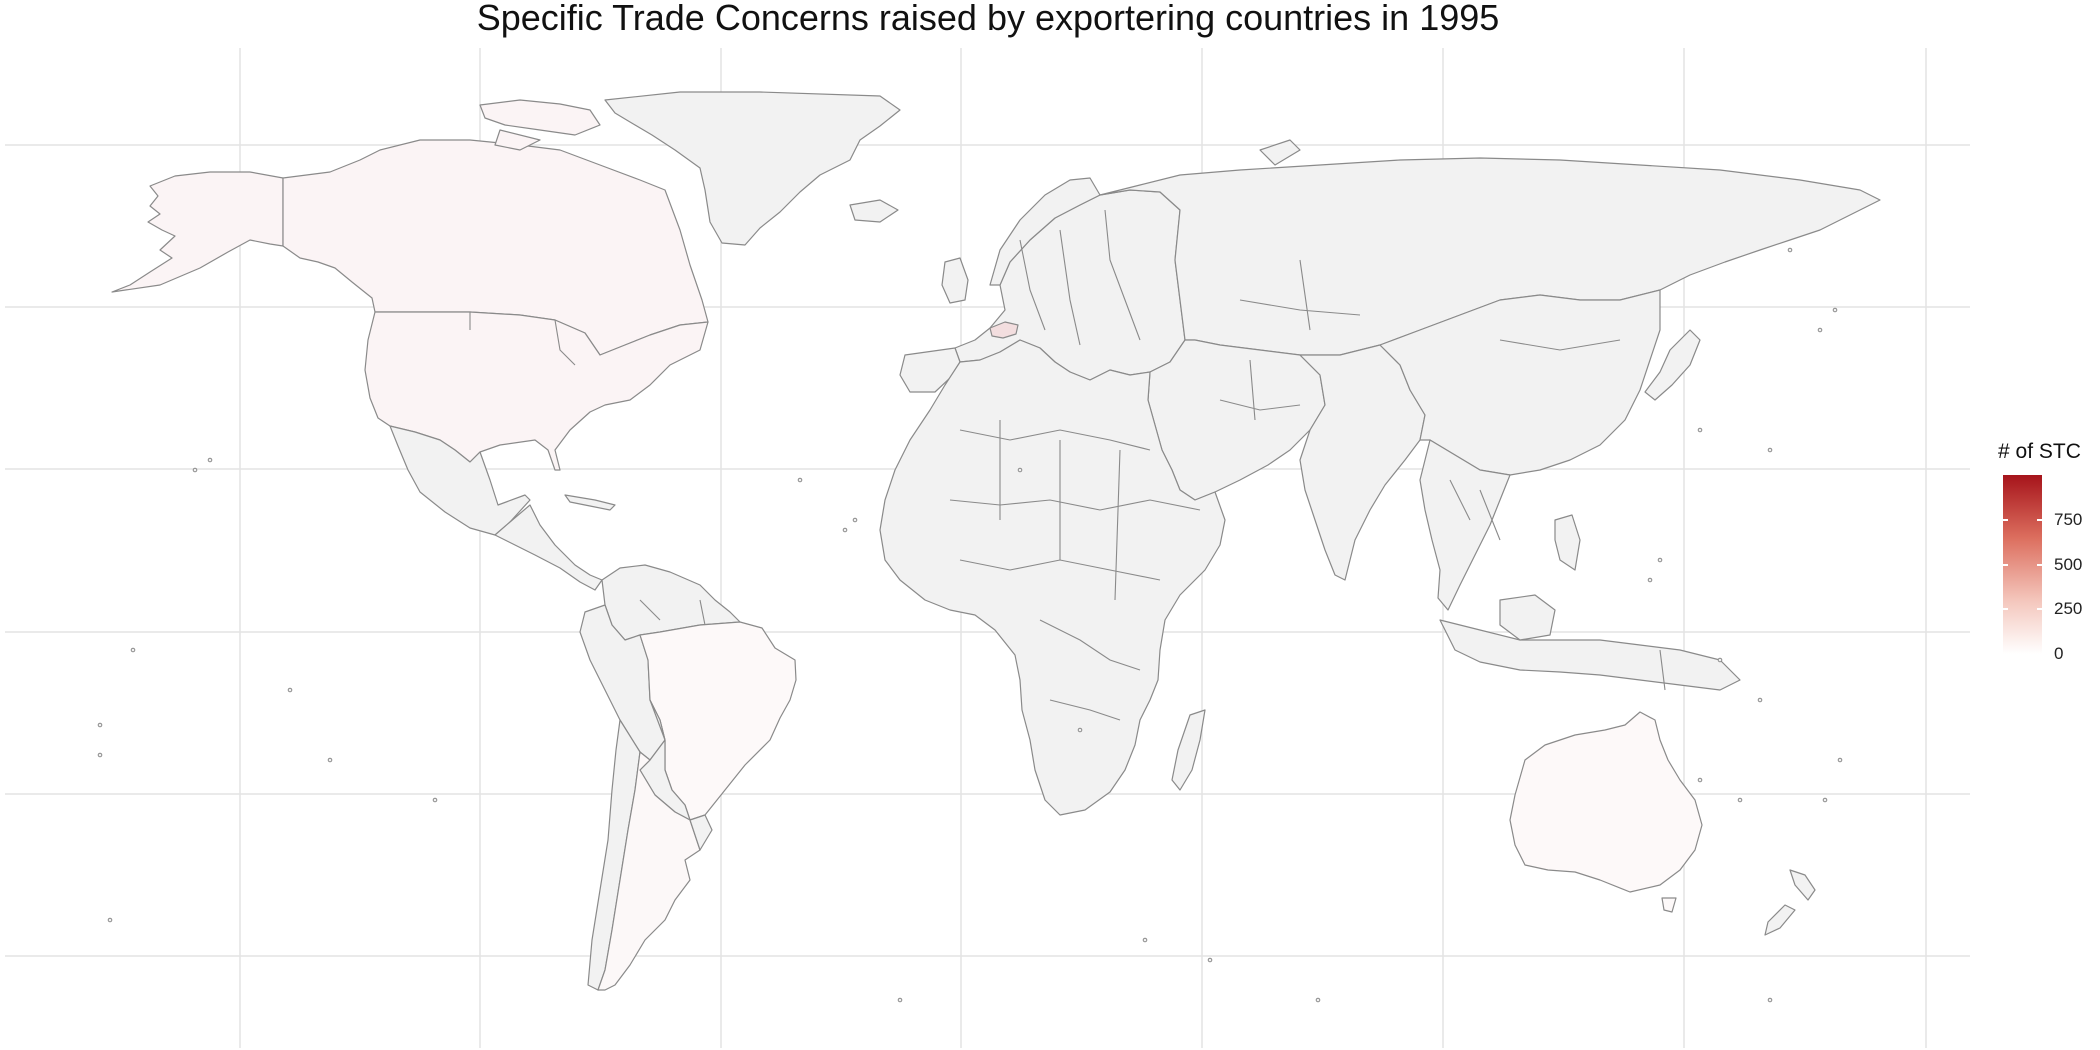  Describe the element at coordinates (1606, 802) in the screenshot. I see `region-australia` at that location.